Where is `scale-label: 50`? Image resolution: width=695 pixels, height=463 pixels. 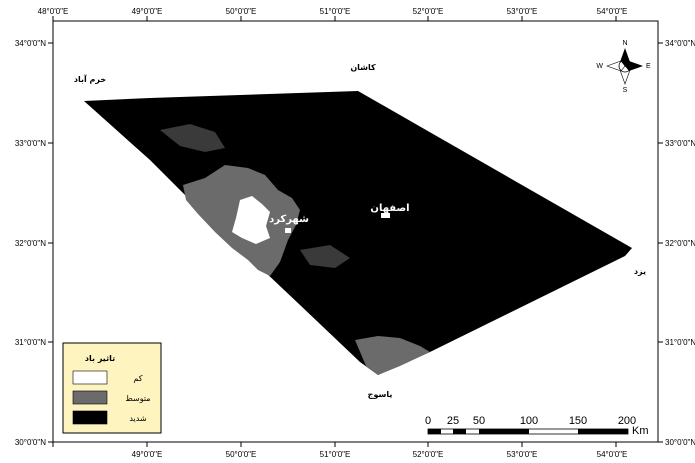
scale-label: 50 is located at coordinates (479, 421).